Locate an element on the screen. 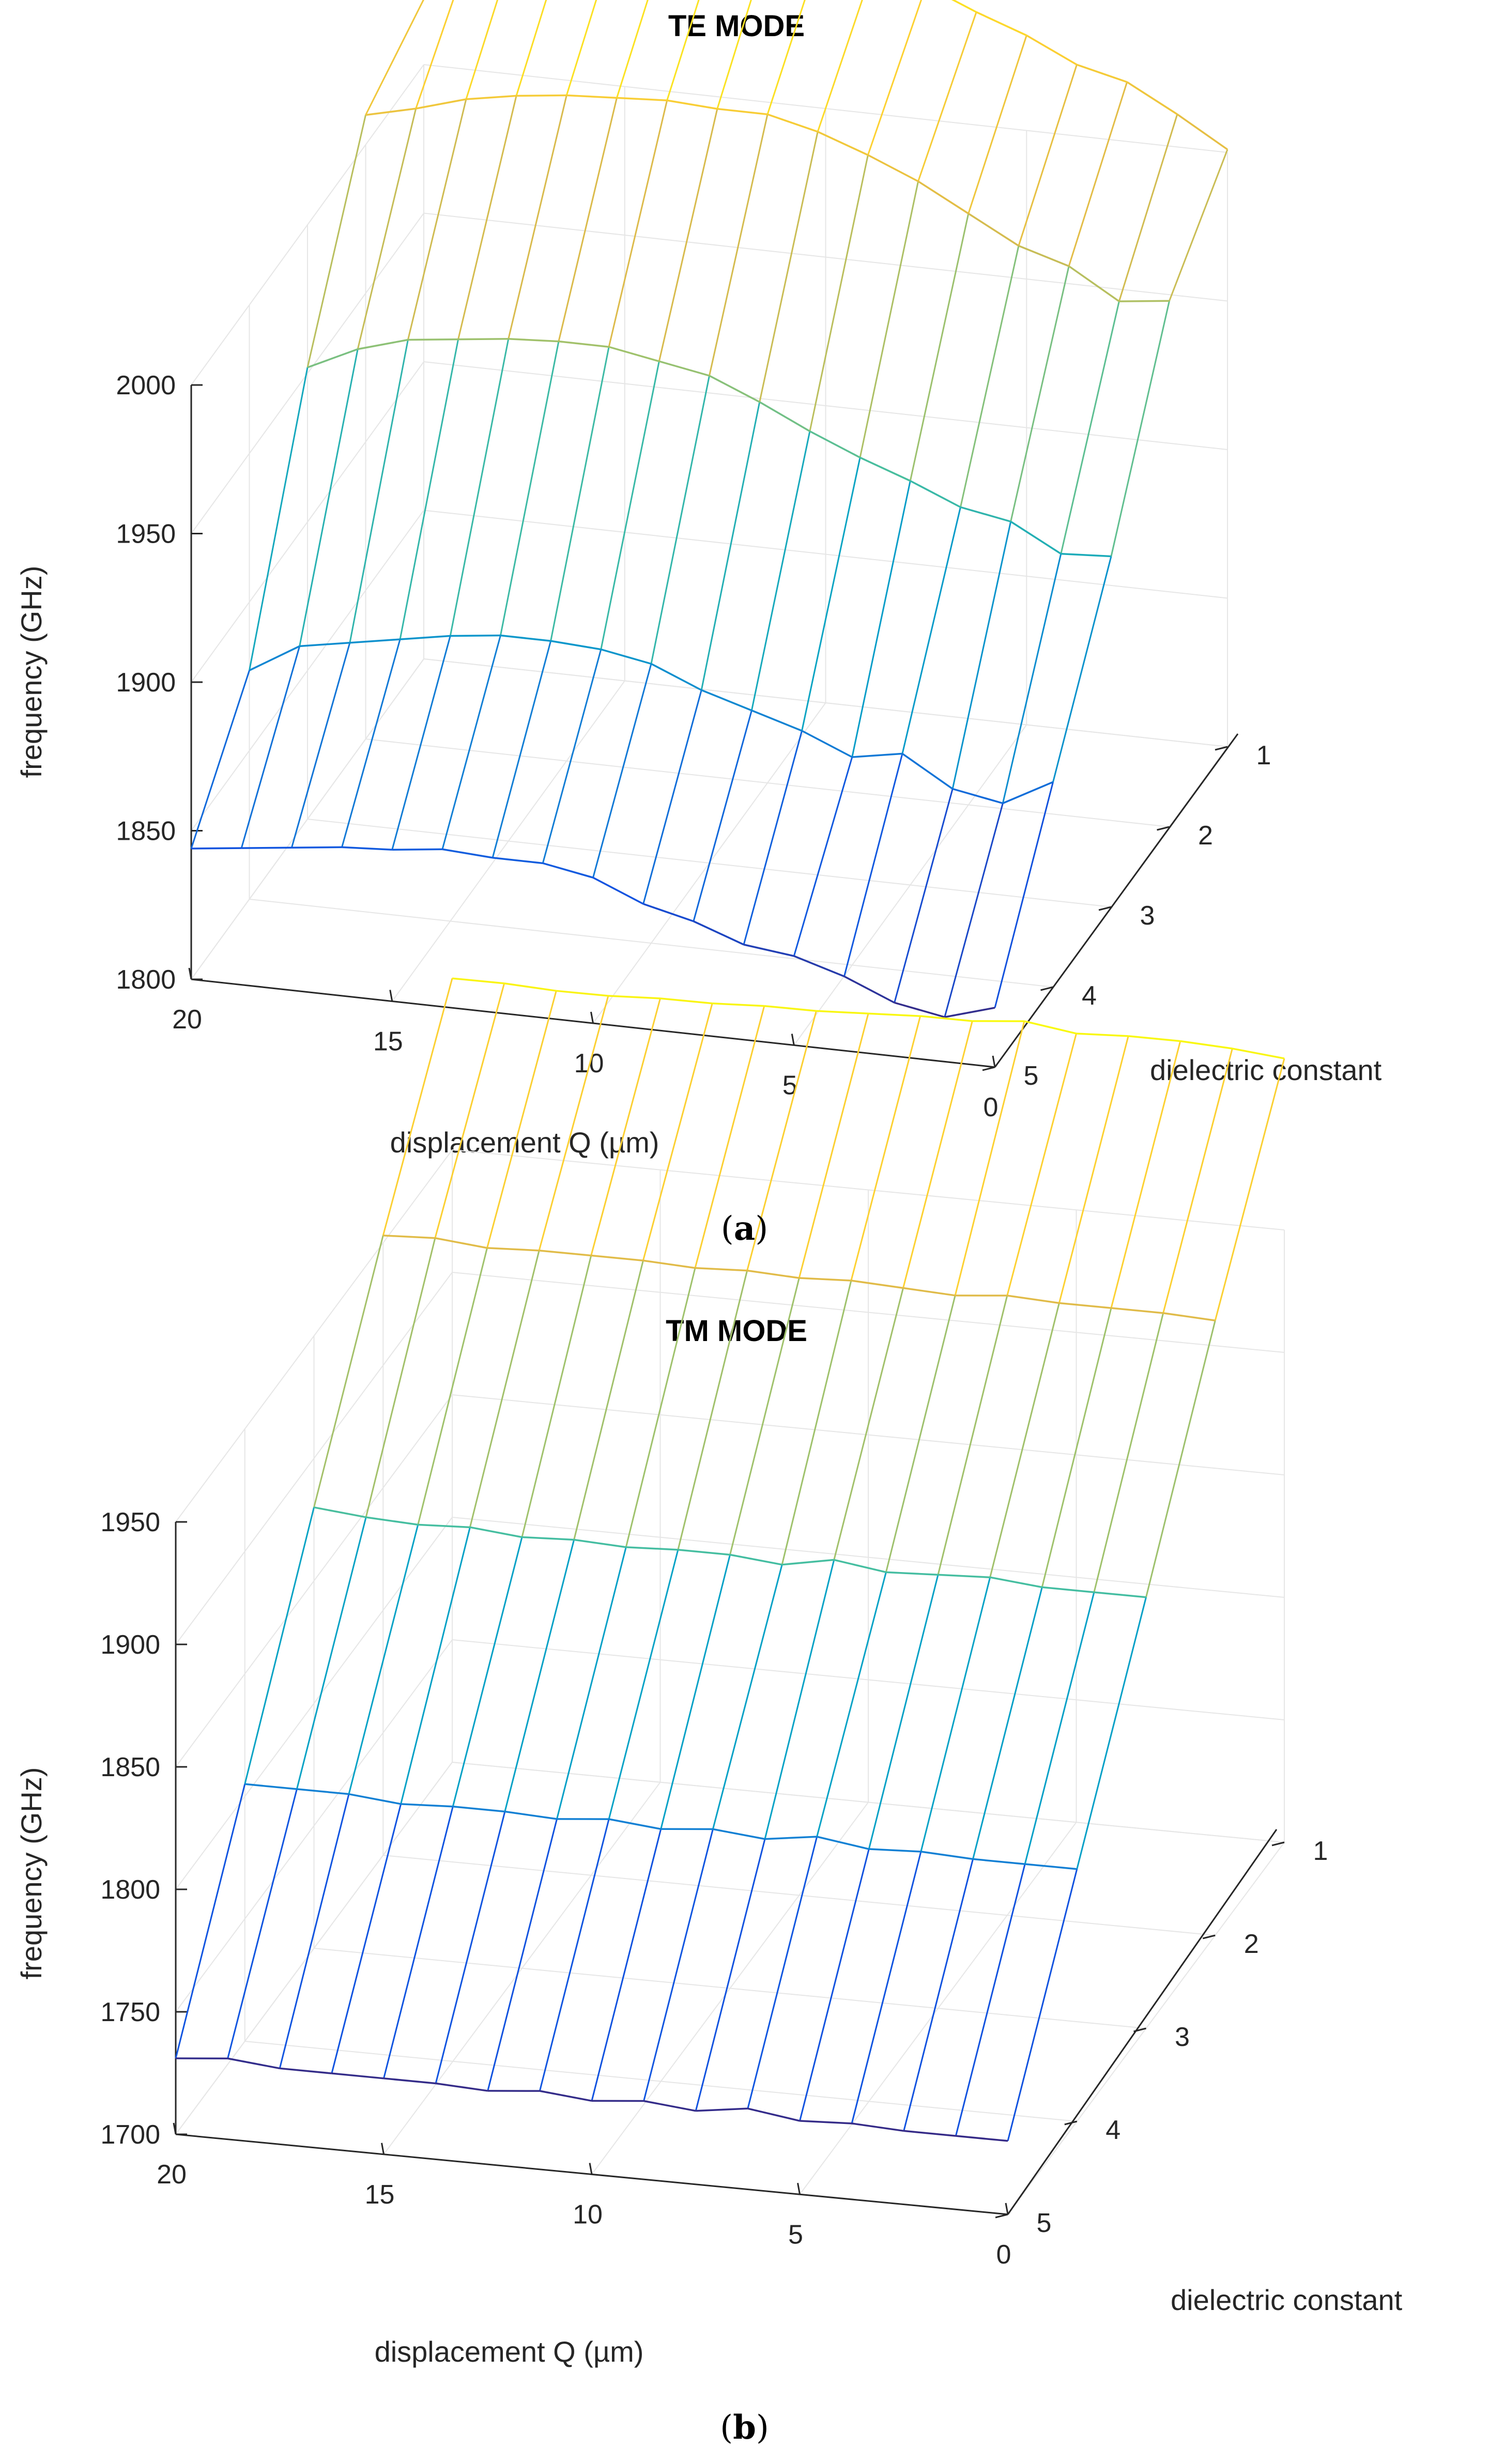 The height and width of the screenshot is (2464, 1489). z-tick-label: 1700 is located at coordinates (130, 2135).